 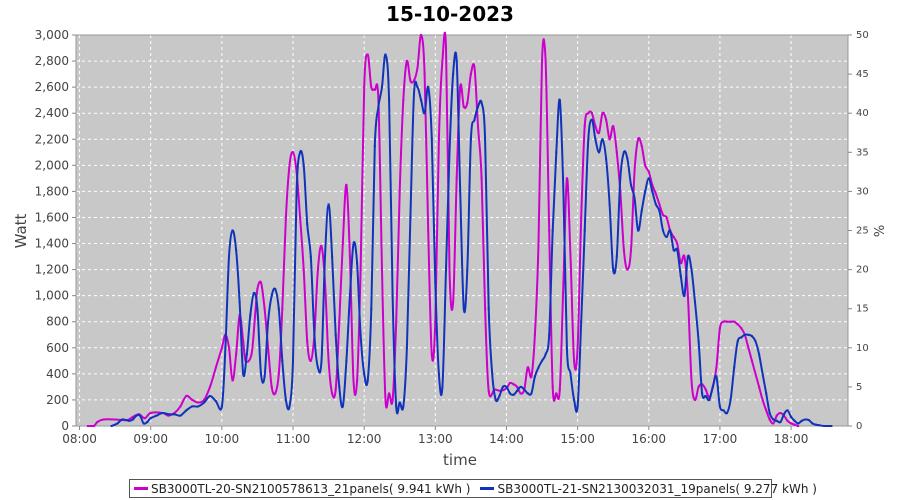 What do you see at coordinates (52, 165) in the screenshot?
I see `y-tick-label: 2,000` at bounding box center [52, 165].